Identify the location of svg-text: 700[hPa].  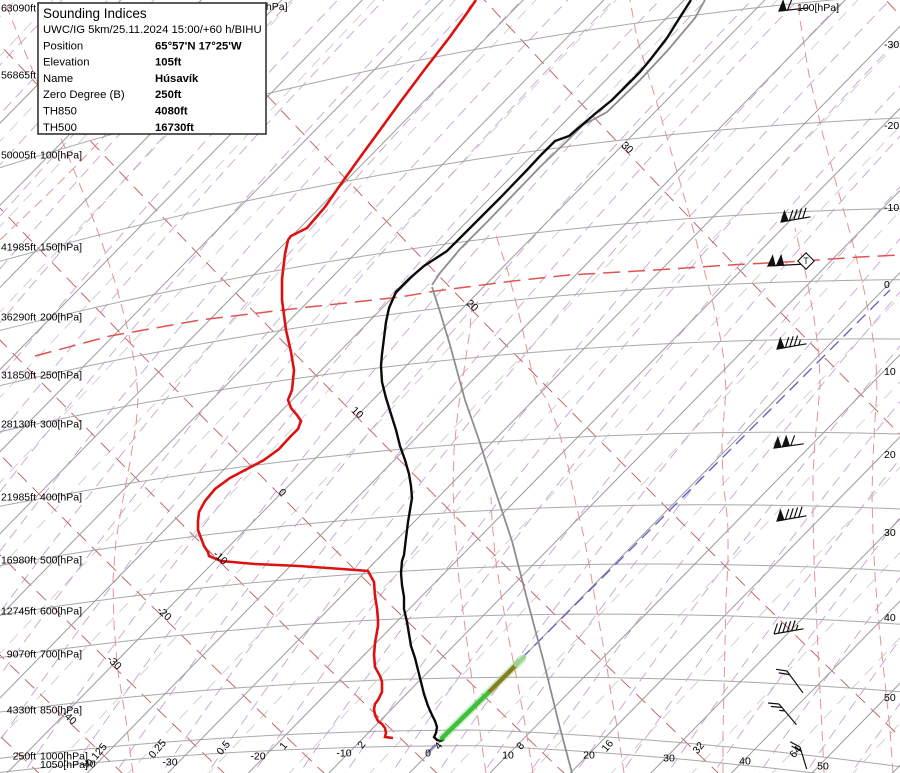
(61, 655).